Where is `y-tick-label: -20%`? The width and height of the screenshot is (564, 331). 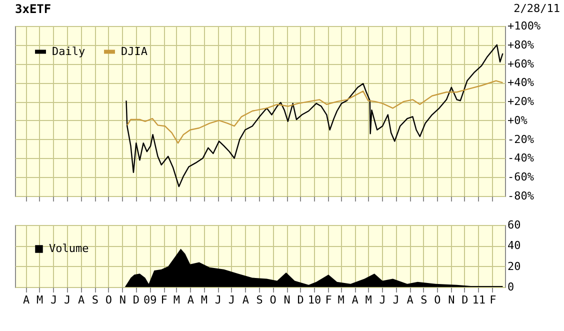 y-tick-label: -20% is located at coordinates (521, 139).